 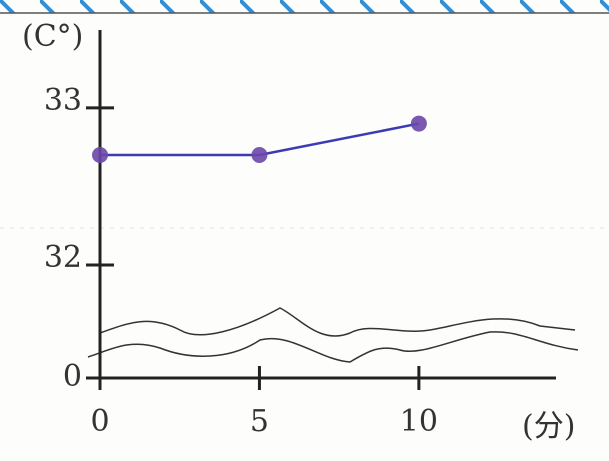 What do you see at coordinates (52, 36) in the screenshot?
I see `y-axis-label: (C°)` at bounding box center [52, 36].